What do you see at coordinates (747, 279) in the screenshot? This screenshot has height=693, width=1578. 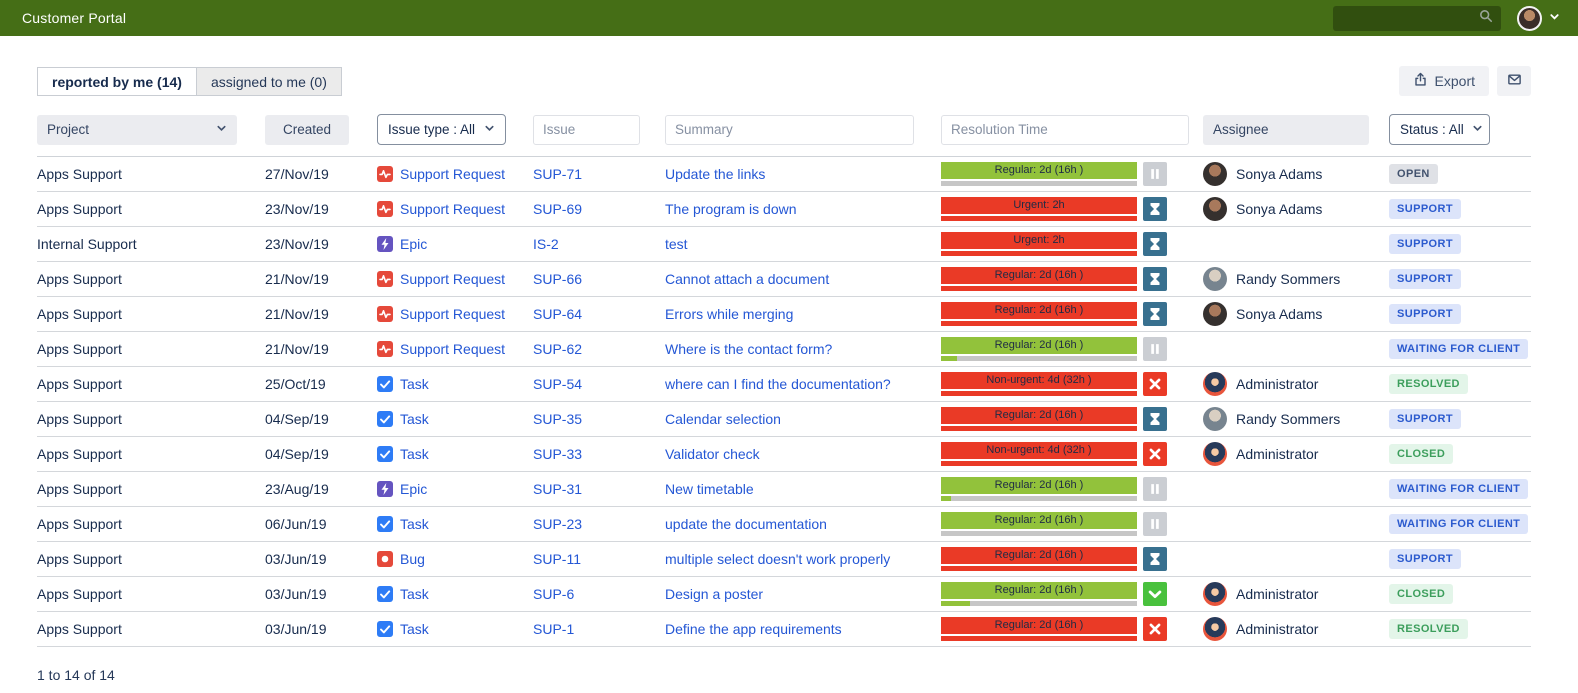 I see `issue-summary-link: Cannot attach a document` at bounding box center [747, 279].